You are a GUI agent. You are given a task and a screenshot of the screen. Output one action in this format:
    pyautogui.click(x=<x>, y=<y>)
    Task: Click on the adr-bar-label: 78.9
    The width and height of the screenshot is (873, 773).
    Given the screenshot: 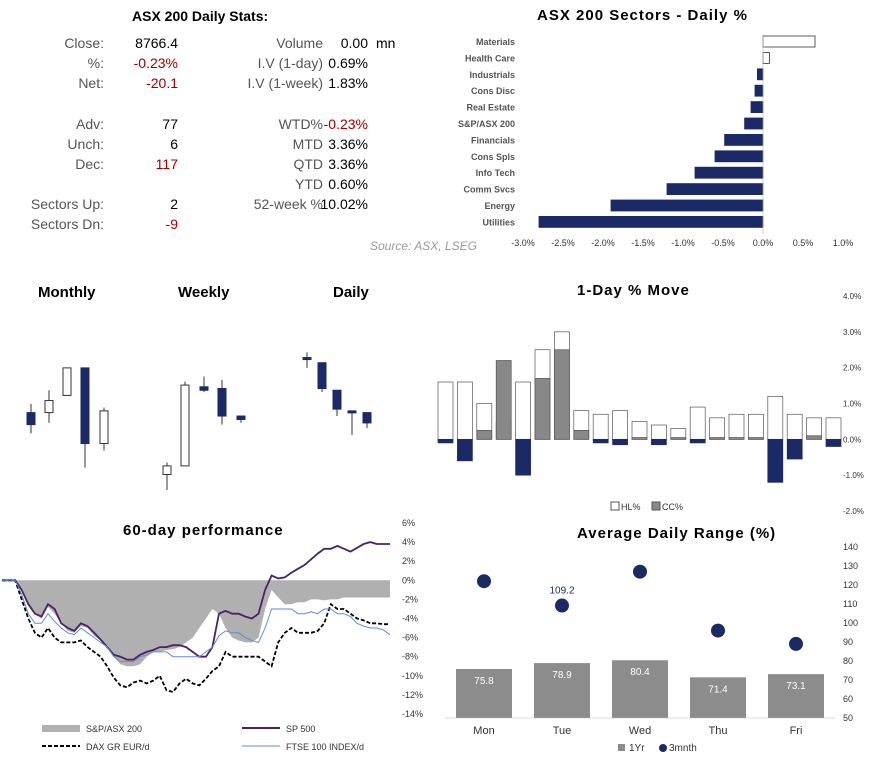 What is the action you would take?
    pyautogui.click(x=562, y=675)
    